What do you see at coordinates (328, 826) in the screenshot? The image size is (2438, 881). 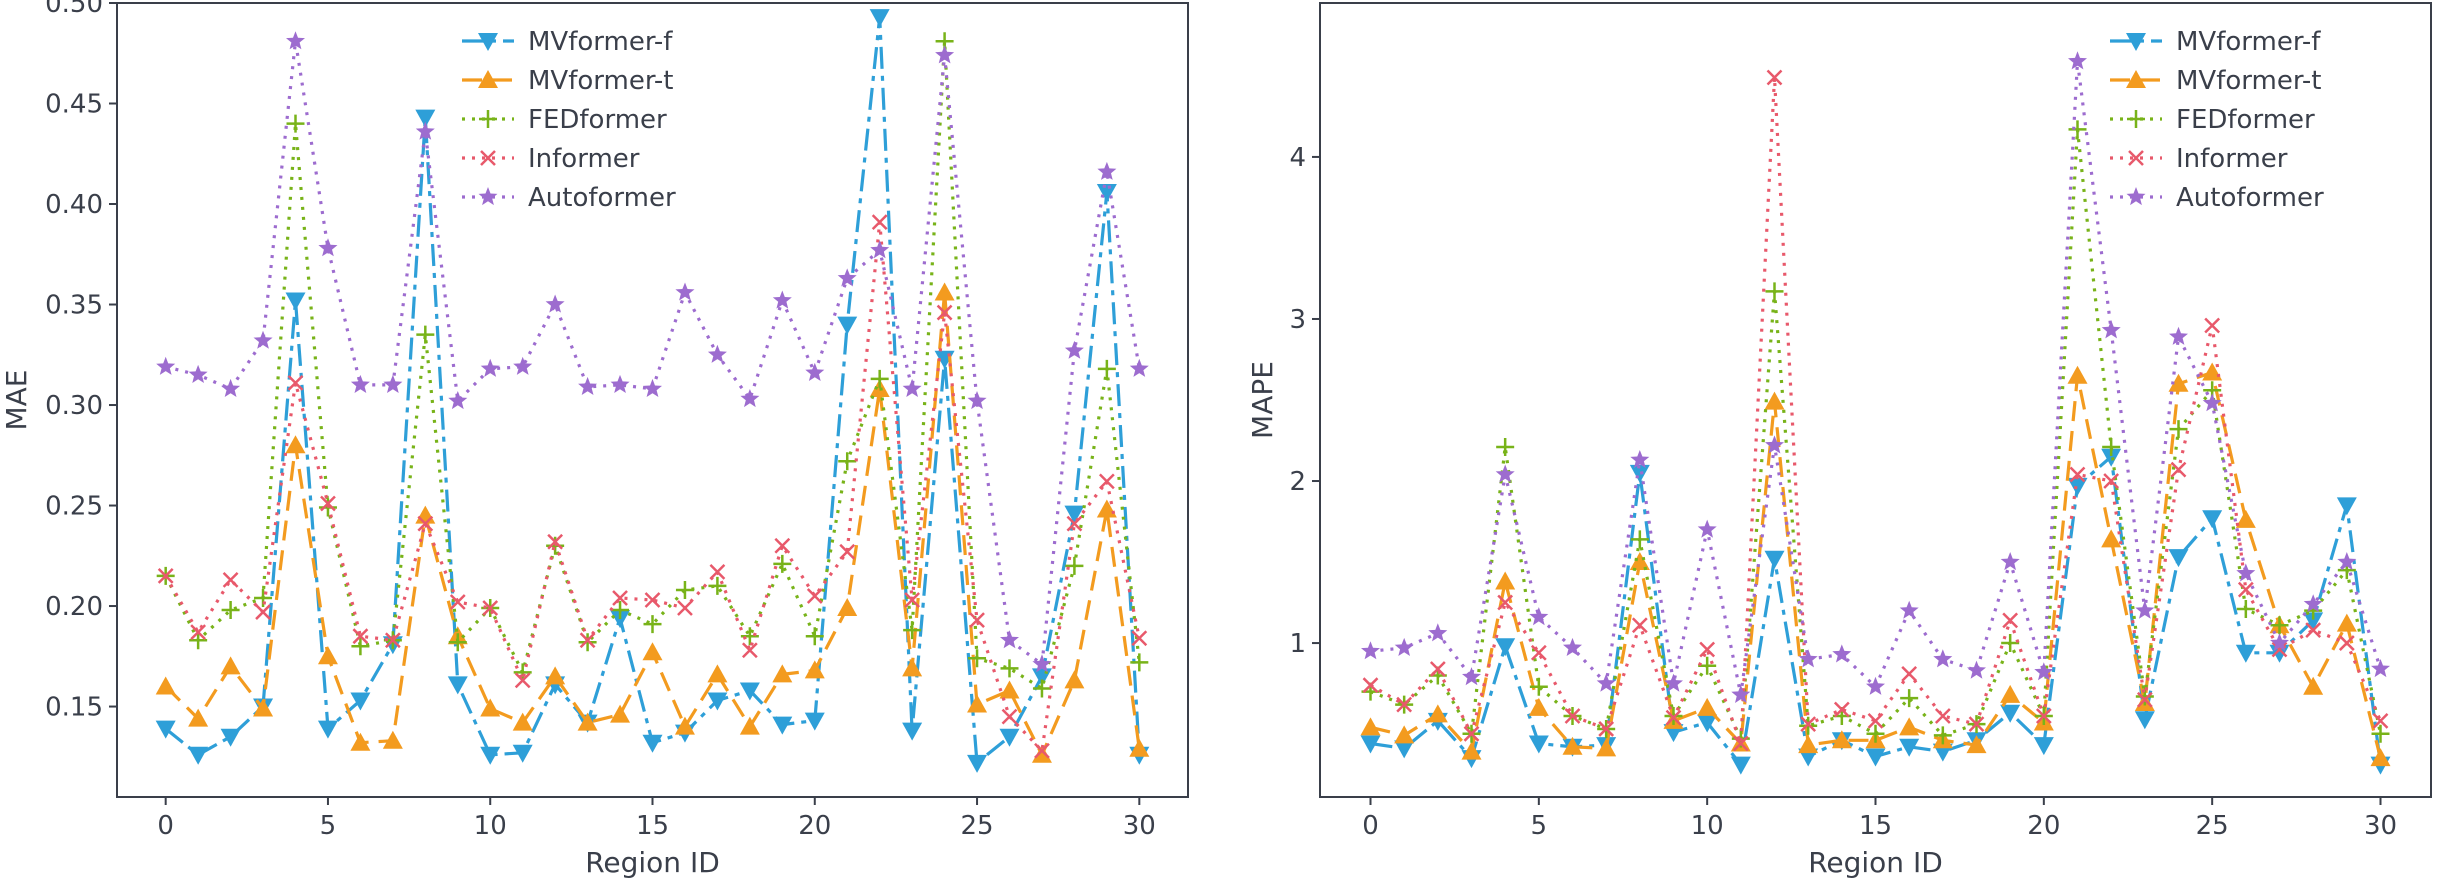 I see `x-tick-label: 5` at bounding box center [328, 826].